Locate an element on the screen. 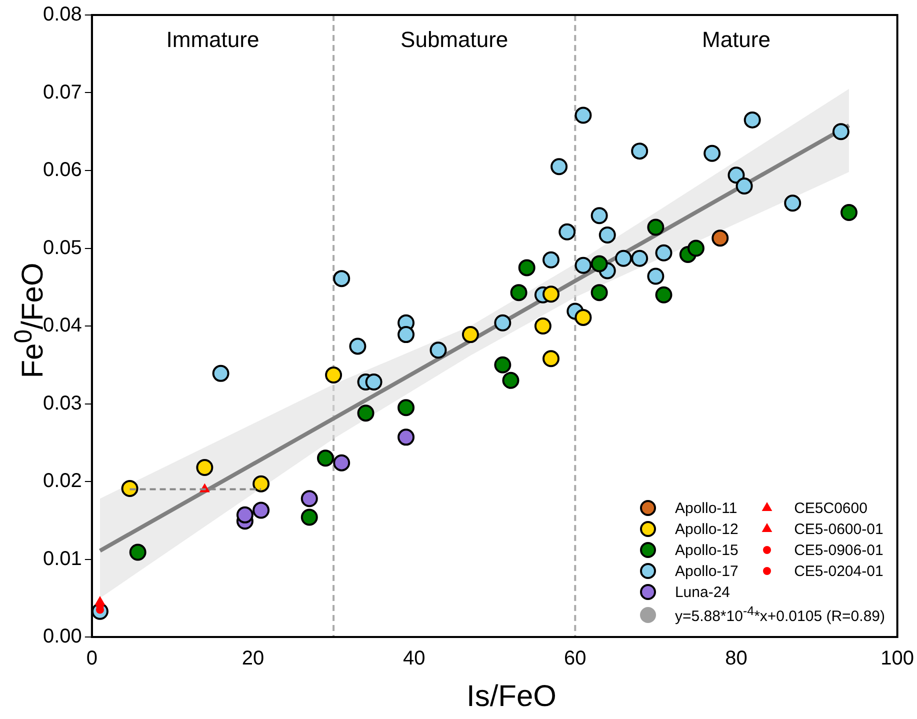 This screenshot has height=719, width=917. legend-label: Apollo-17 is located at coordinates (706, 571).